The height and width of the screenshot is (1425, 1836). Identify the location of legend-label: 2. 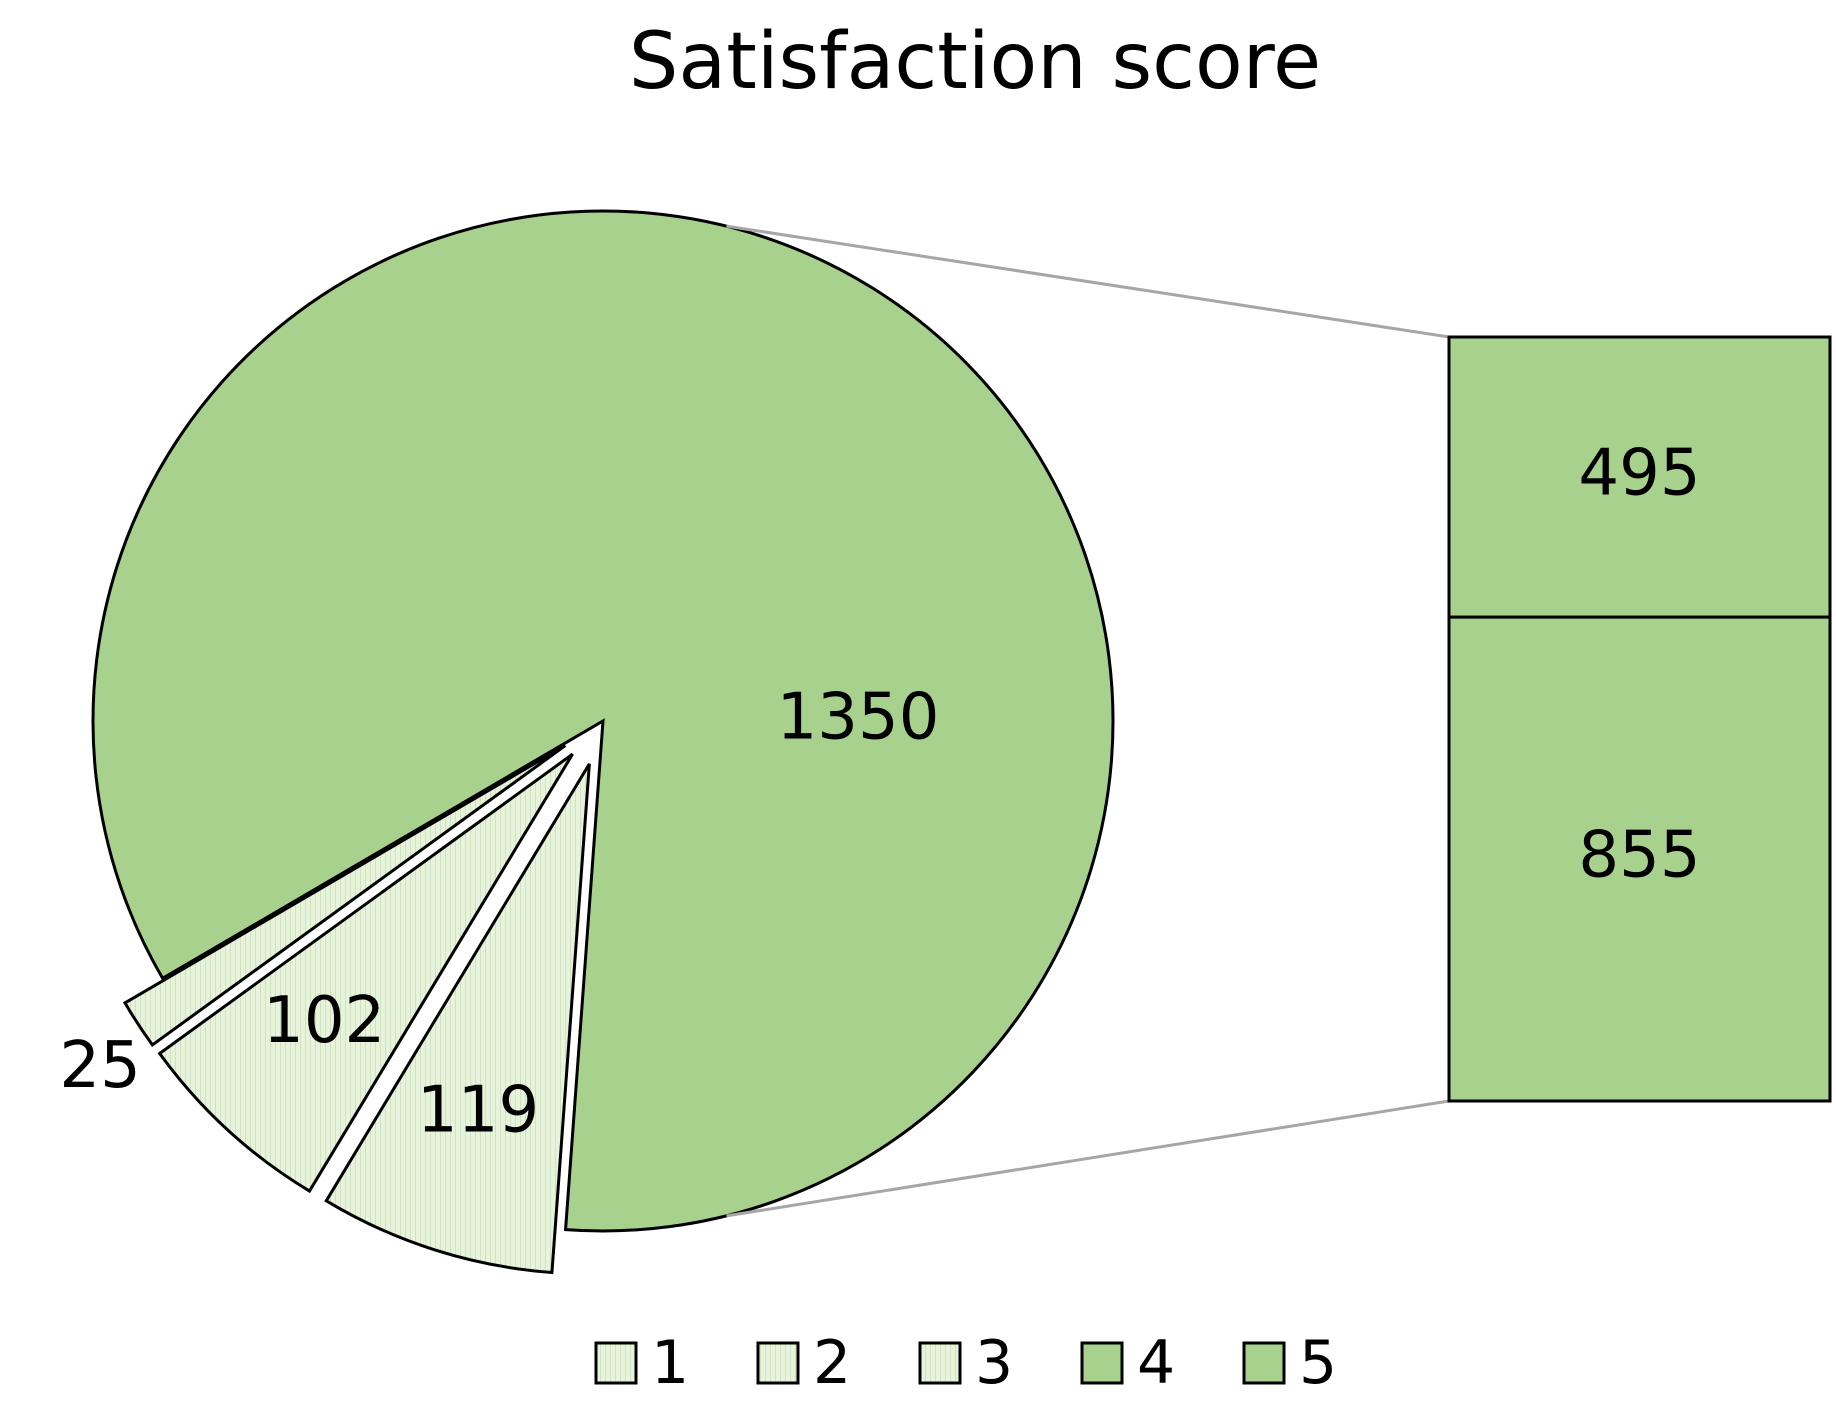
(832, 1363).